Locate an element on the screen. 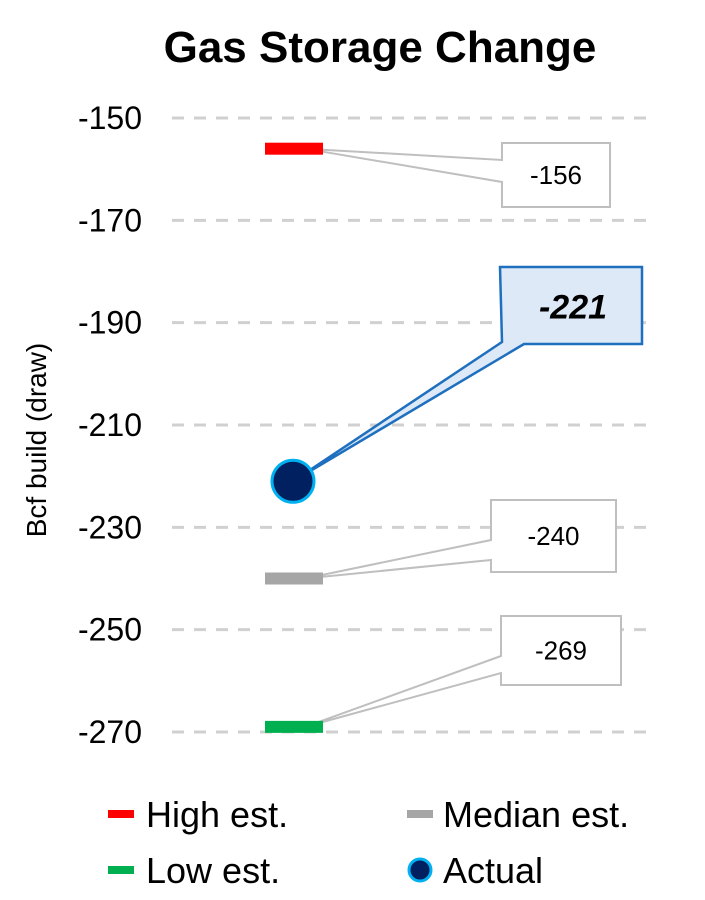  legend-label: Actual is located at coordinates (493, 870).